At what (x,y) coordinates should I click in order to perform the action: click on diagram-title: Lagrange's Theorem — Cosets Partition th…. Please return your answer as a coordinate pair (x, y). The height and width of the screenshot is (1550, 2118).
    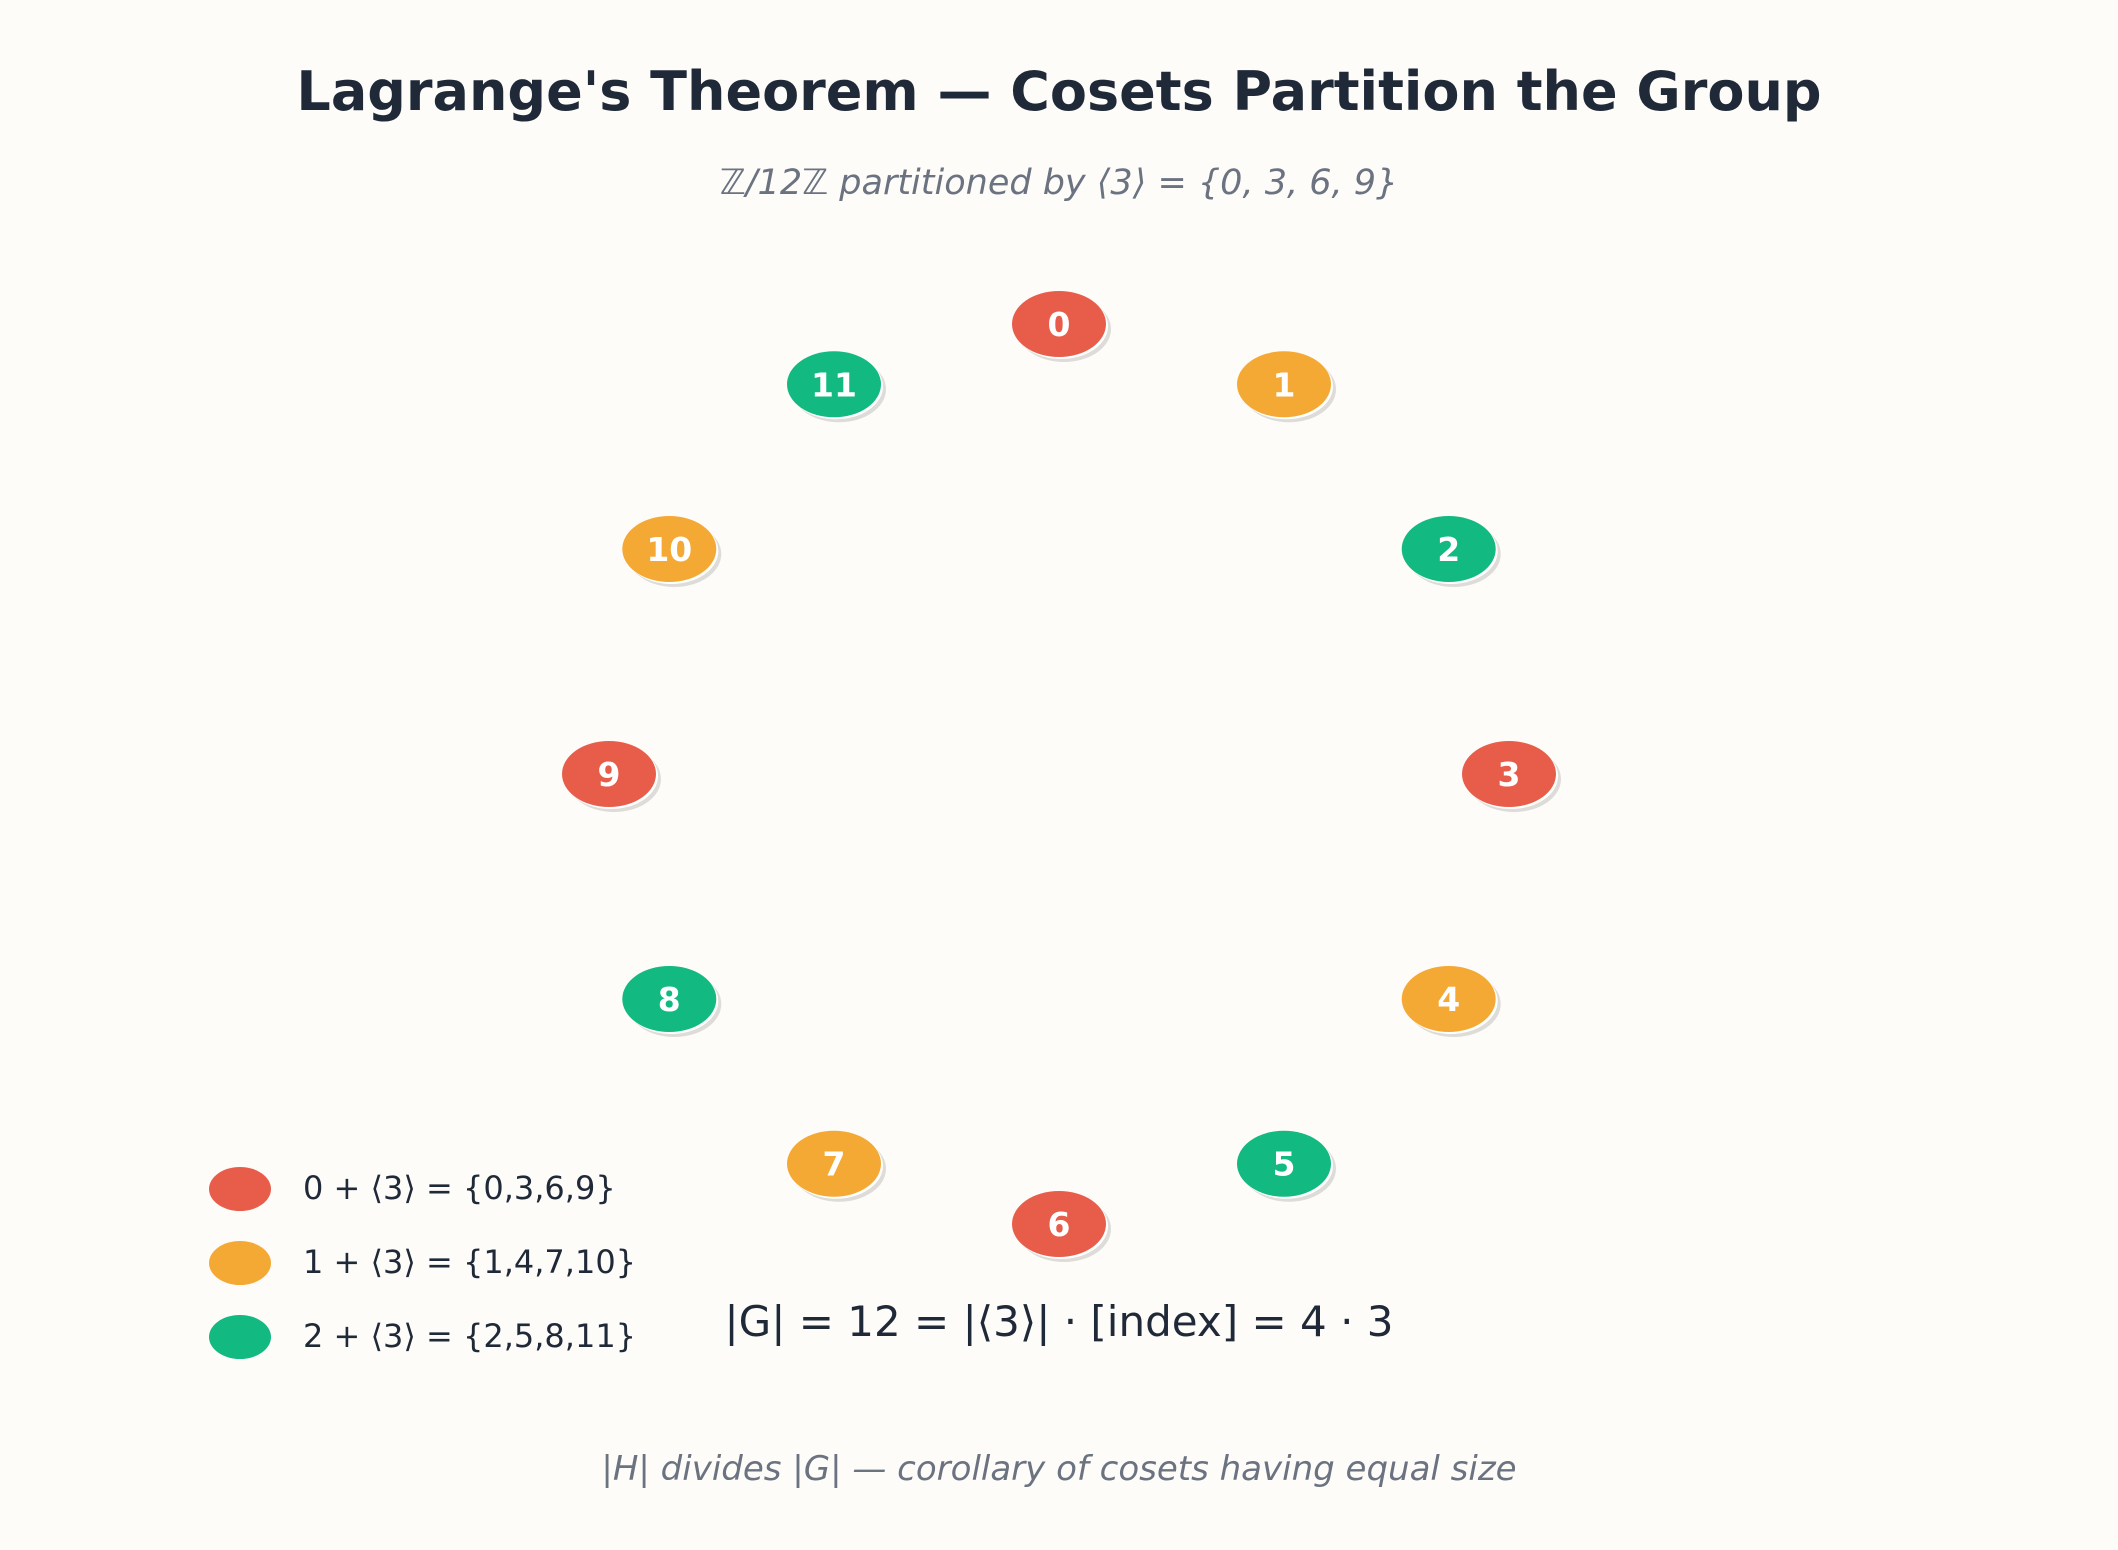
    Looking at the image, I should click on (1058, 91).